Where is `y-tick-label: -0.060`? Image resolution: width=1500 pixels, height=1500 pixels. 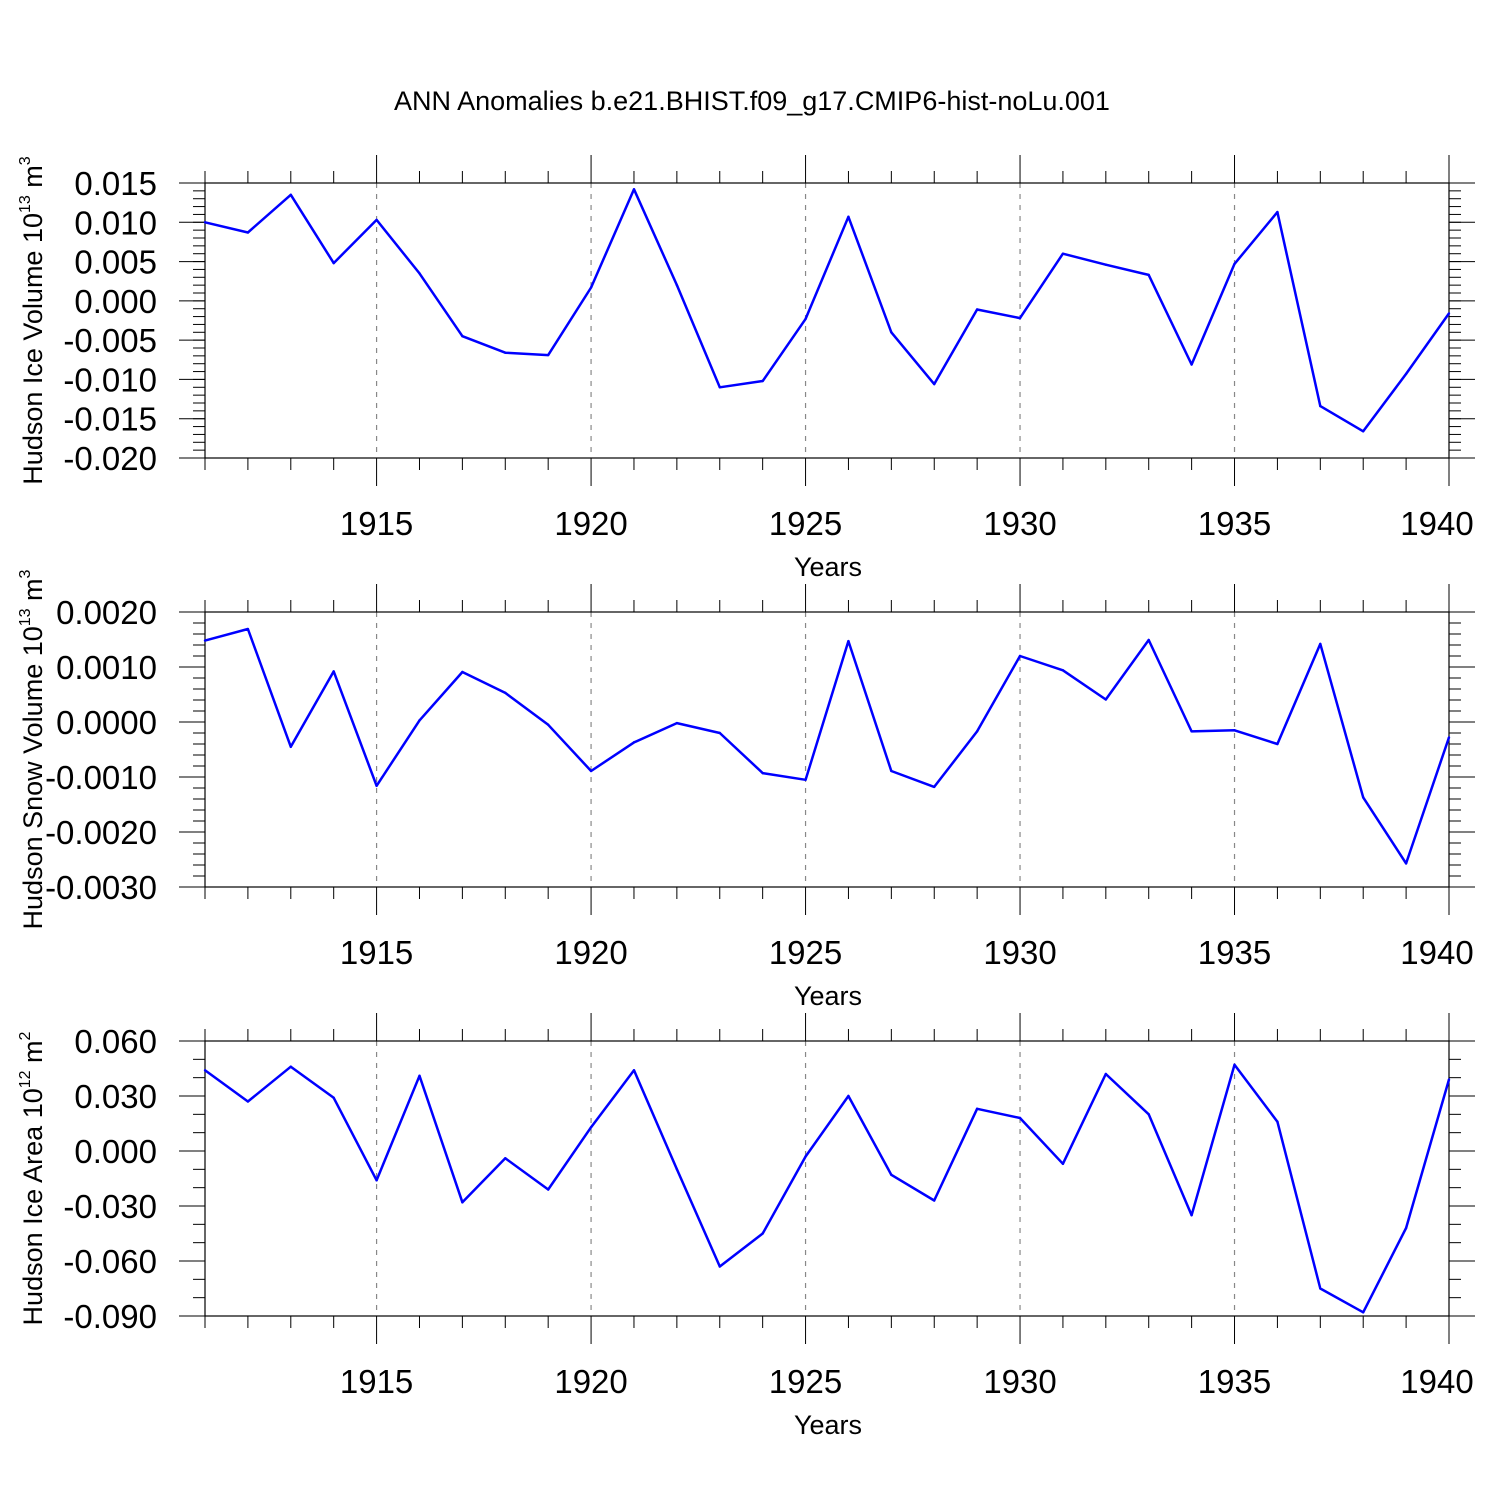 y-tick-label: -0.060 is located at coordinates (110, 1261).